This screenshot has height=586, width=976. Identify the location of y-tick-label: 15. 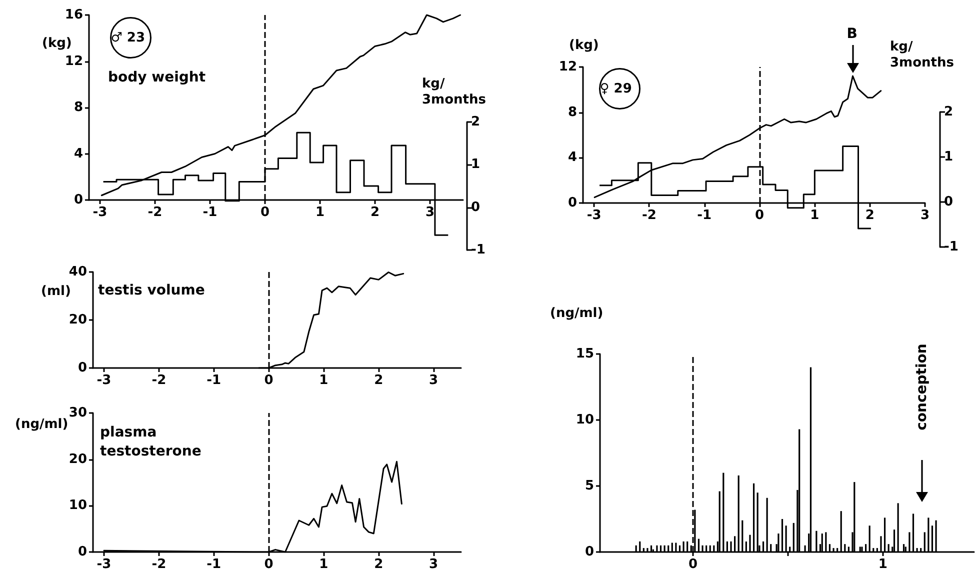
(585, 354).